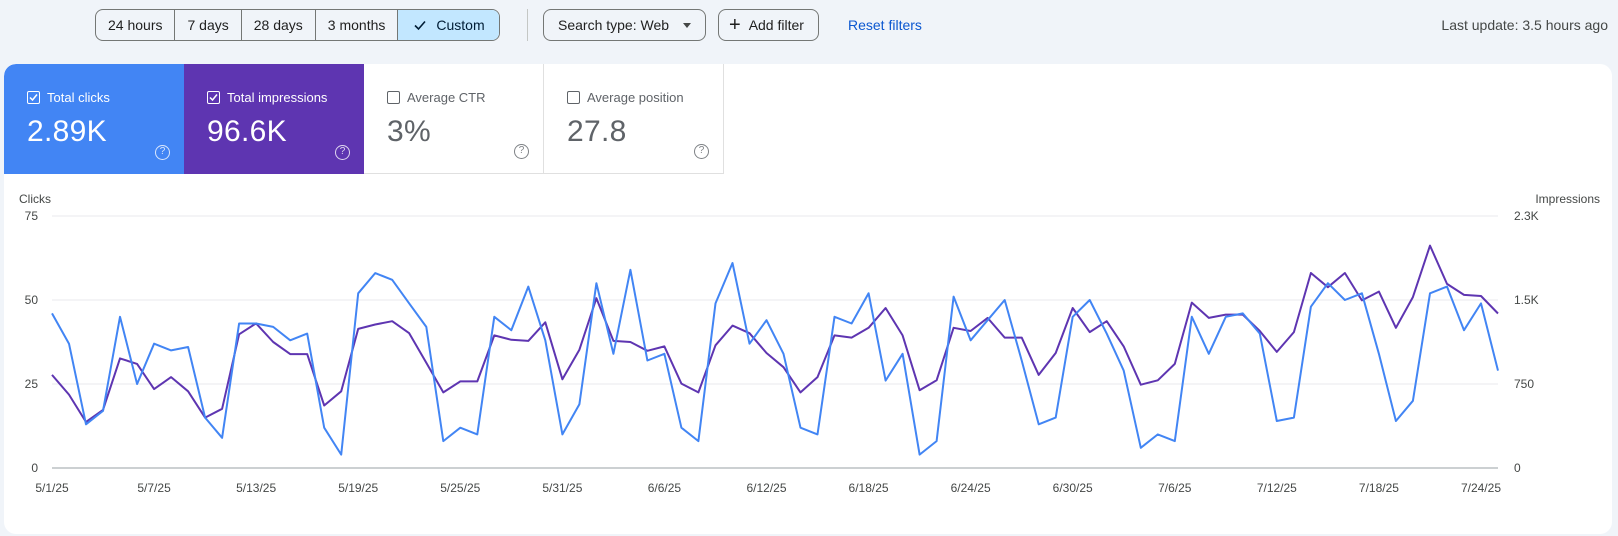 The width and height of the screenshot is (1618, 536). I want to click on y-left-axis-title: Clicks, so click(35, 199).